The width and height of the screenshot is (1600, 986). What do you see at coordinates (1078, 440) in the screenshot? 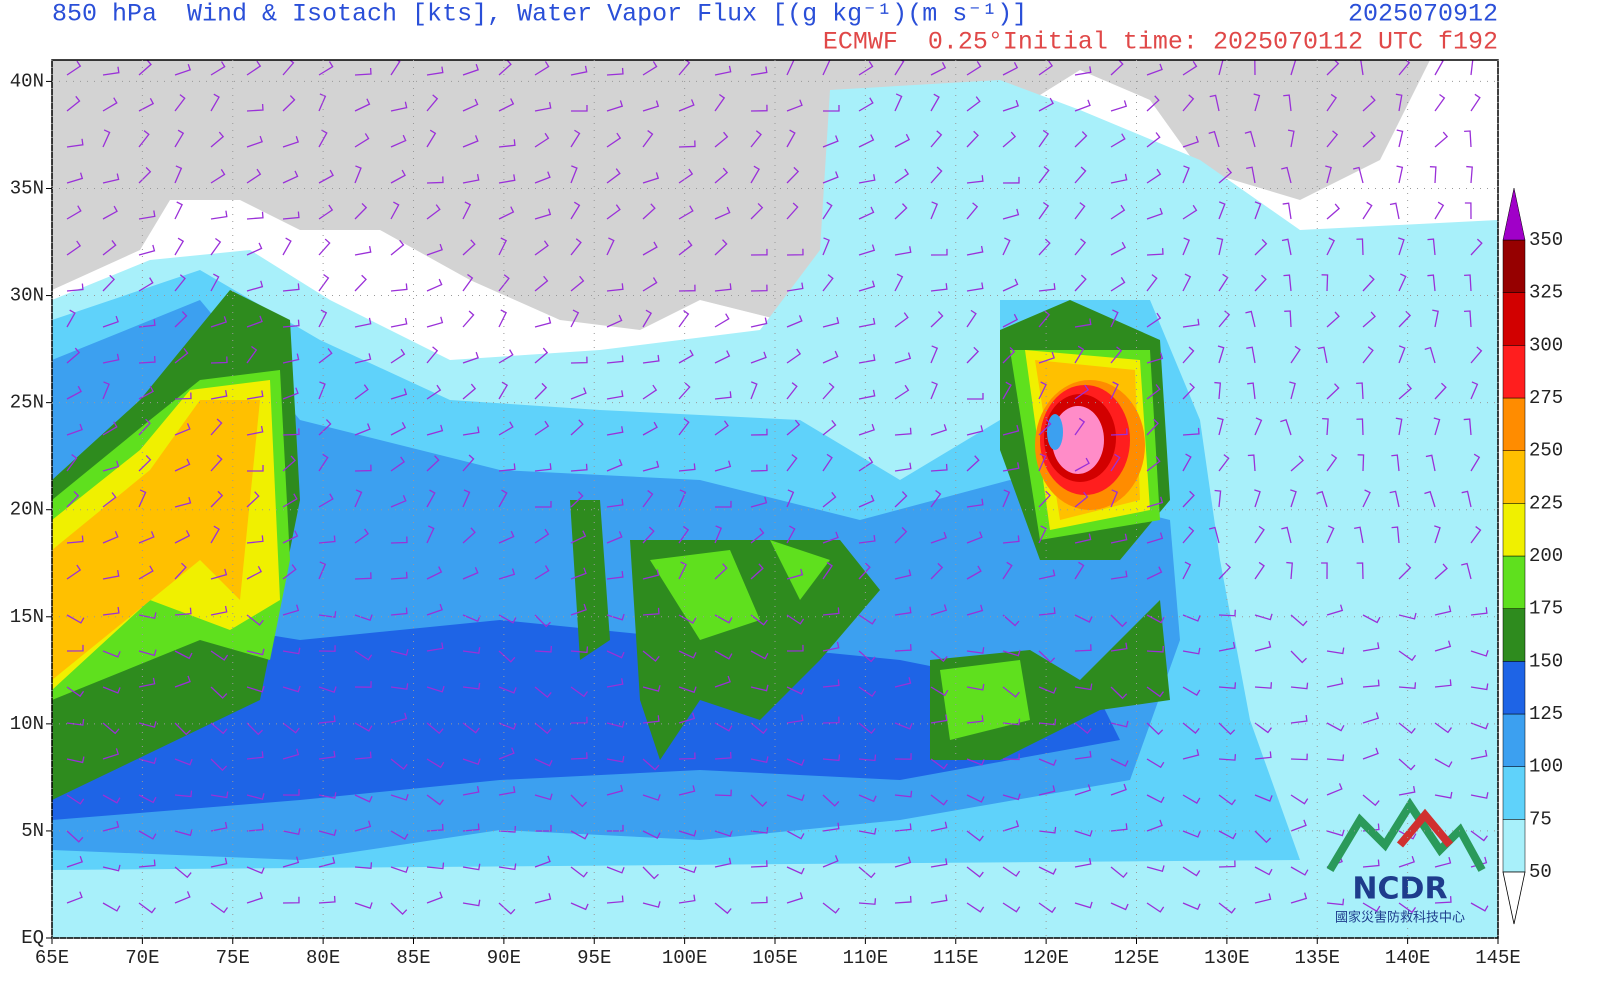
I see `typhoon-core` at bounding box center [1078, 440].